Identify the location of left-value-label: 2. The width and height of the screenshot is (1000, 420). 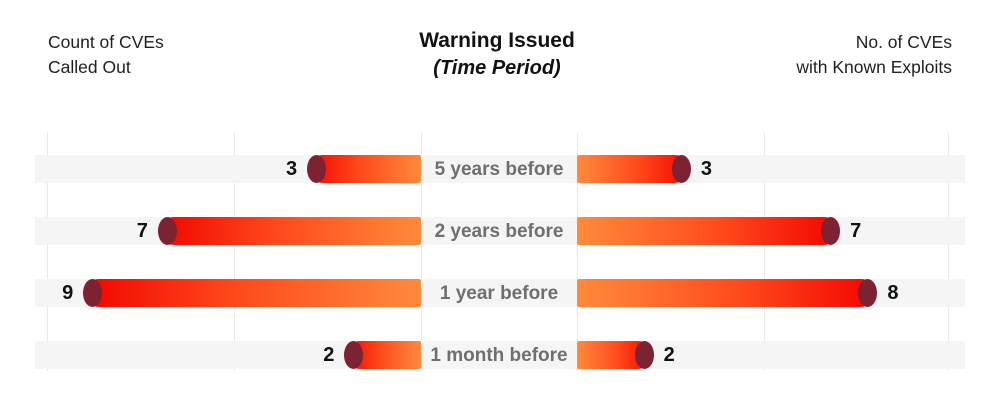
(329, 355).